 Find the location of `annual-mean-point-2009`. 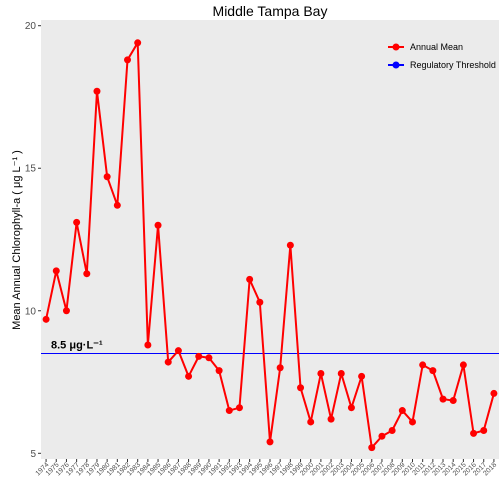

annual-mean-point-2009 is located at coordinates (402, 411).